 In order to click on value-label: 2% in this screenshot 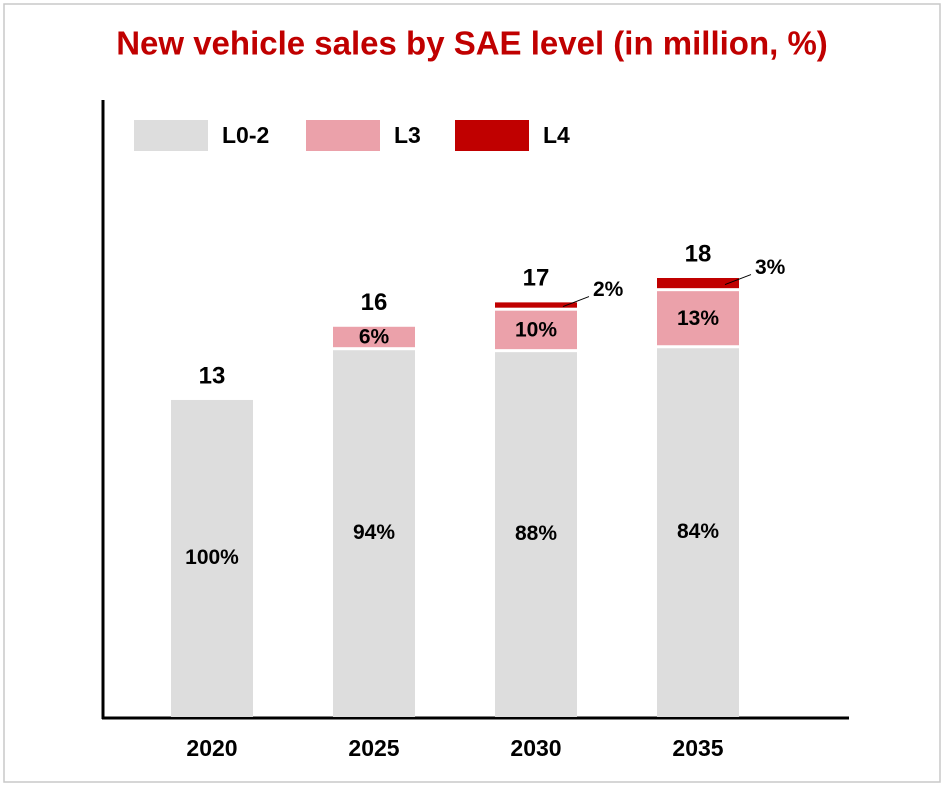, I will do `click(608, 289)`.